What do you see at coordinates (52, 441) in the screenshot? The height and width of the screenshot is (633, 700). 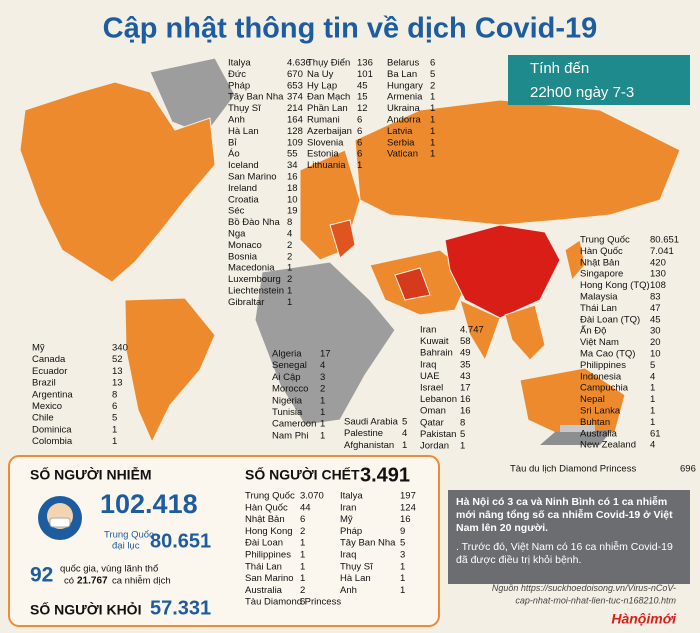 I see `country-name: Colombia` at bounding box center [52, 441].